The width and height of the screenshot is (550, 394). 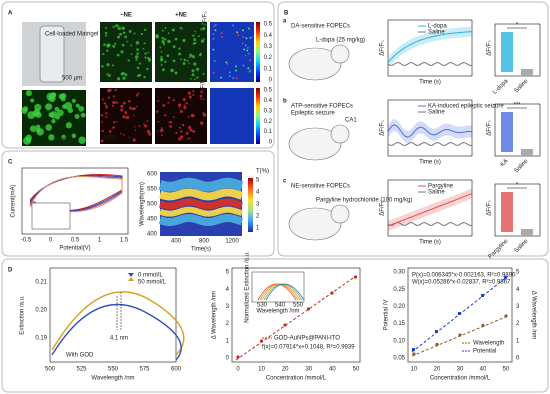 I want to click on legend-label: Potential, so click(x=484, y=352).